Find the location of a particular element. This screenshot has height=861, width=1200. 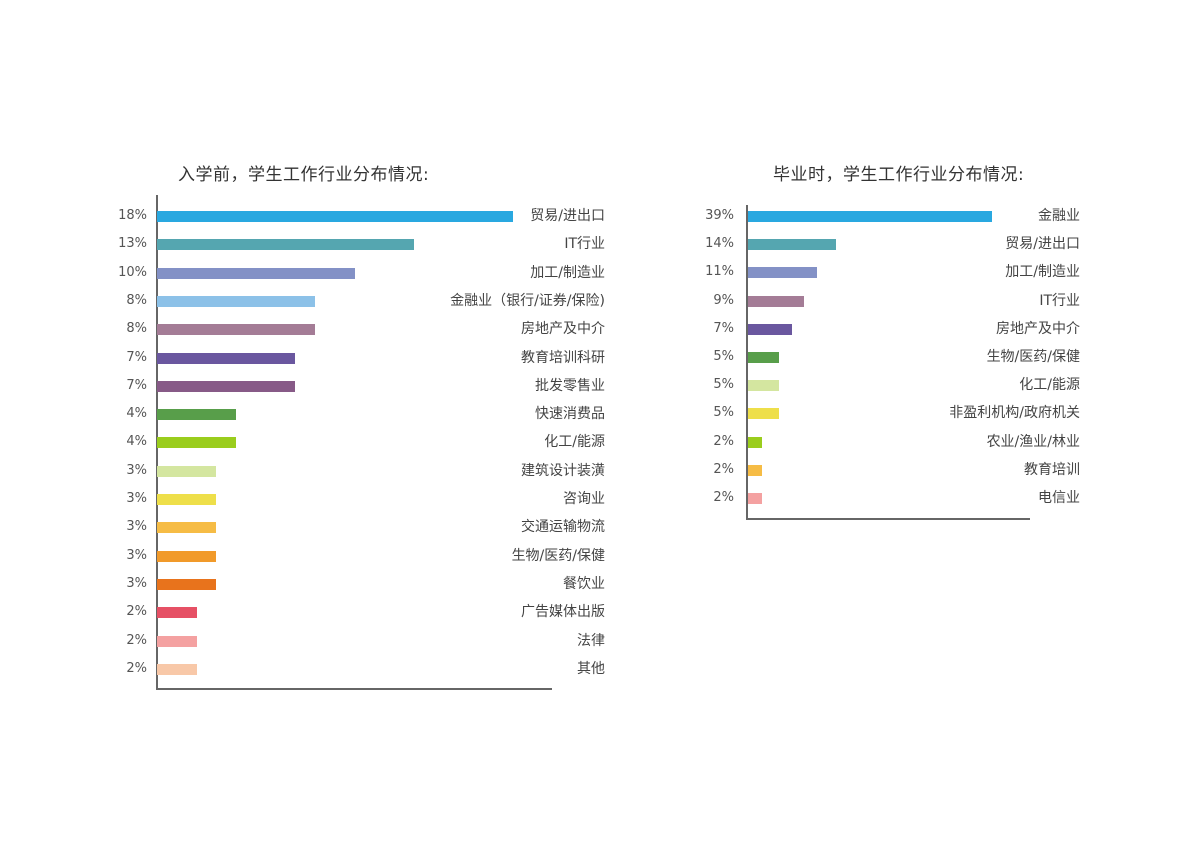

category-label: 教育培训 is located at coordinates (1052, 469).